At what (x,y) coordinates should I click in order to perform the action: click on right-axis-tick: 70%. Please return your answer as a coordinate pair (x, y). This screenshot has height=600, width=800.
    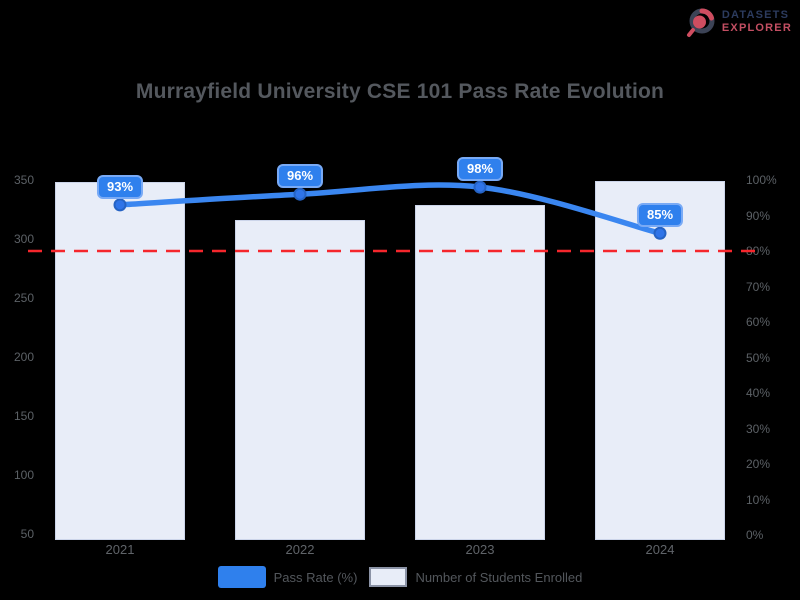
    Looking at the image, I should click on (758, 286).